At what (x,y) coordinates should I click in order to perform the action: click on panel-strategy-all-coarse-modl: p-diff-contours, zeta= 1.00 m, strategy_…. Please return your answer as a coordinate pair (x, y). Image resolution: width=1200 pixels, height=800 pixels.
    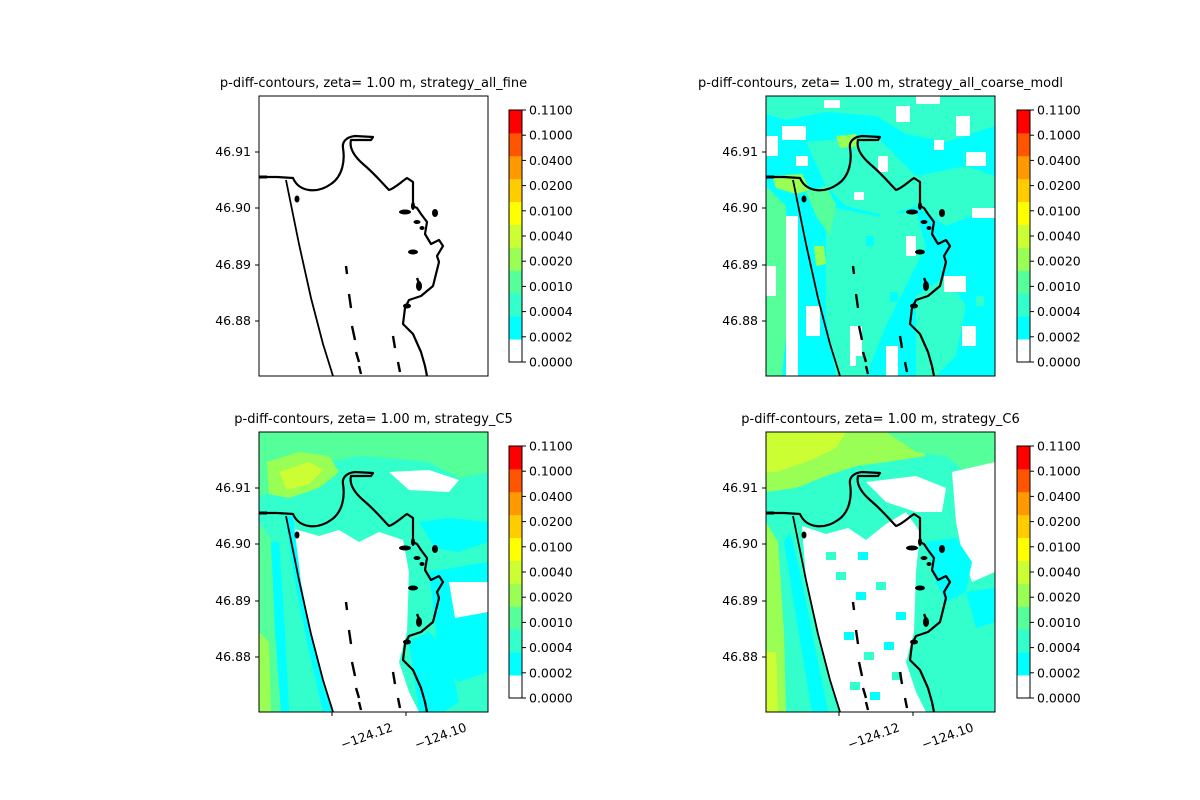
    Looking at the image, I should click on (880, 226).